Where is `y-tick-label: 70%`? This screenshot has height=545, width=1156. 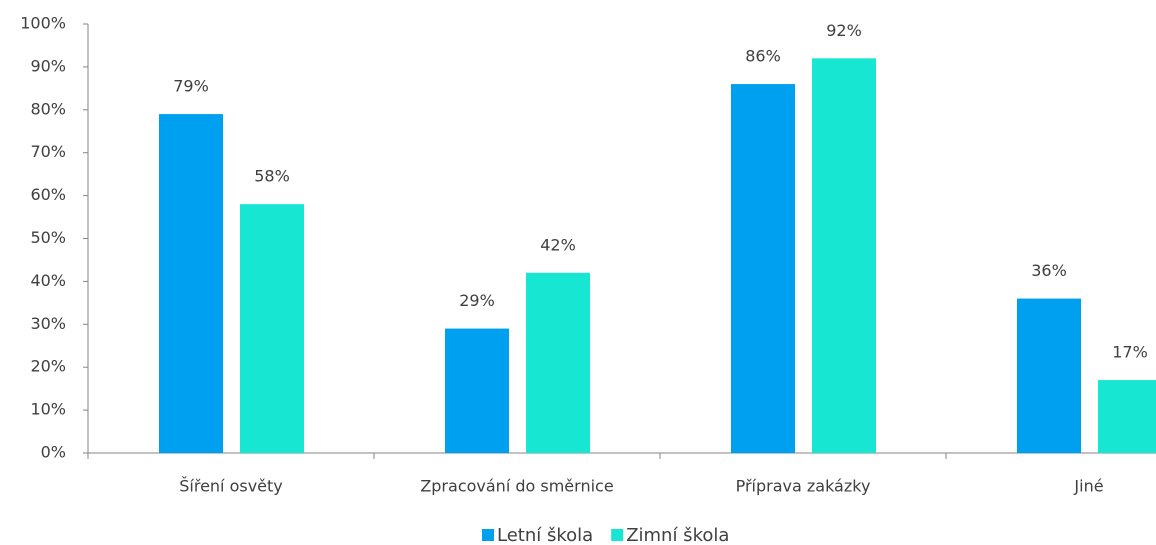 y-tick-label: 70% is located at coordinates (48, 151).